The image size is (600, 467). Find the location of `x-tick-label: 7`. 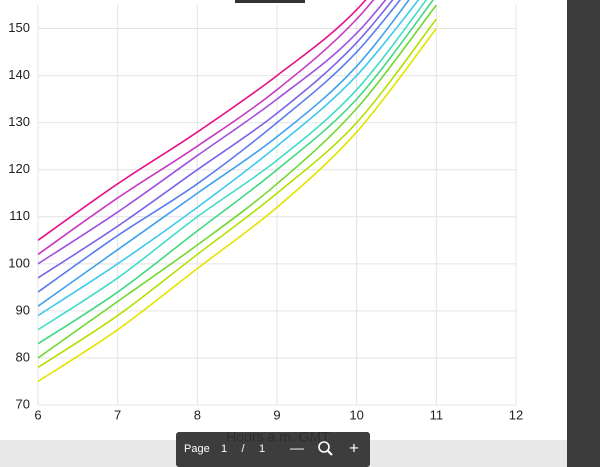

x-tick-label: 7 is located at coordinates (117, 414).